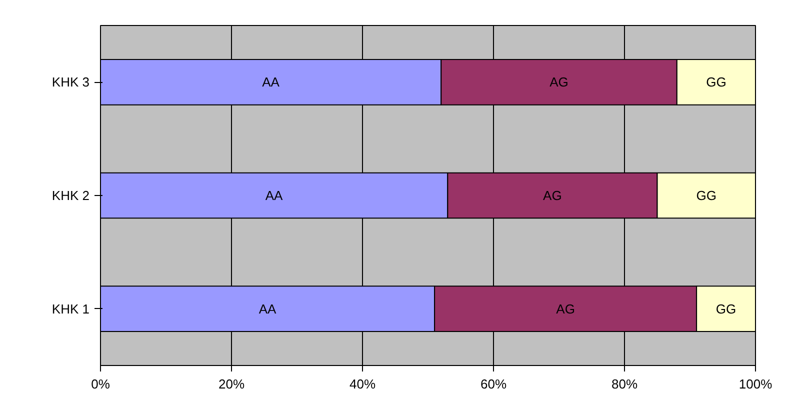  Describe the element at coordinates (71, 82) in the screenshot. I see `y-tick-label: KHK 3` at that location.